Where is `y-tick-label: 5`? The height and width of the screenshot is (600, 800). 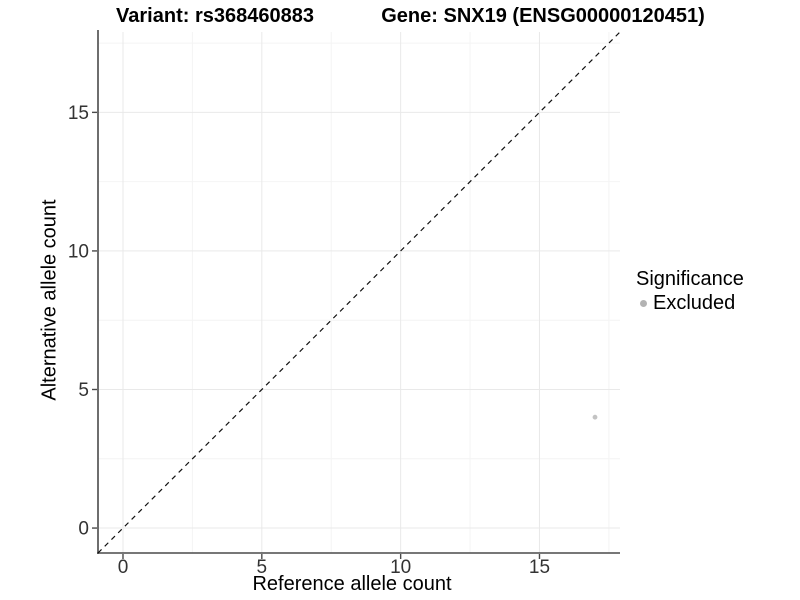 y-tick-label: 5 is located at coordinates (83, 390).